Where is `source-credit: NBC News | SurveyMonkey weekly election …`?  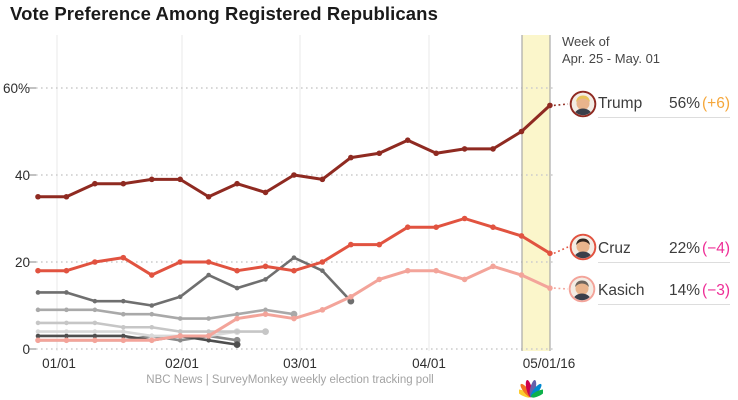
source-credit: NBC News | SurveyMonkey weekly election … is located at coordinates (290, 380).